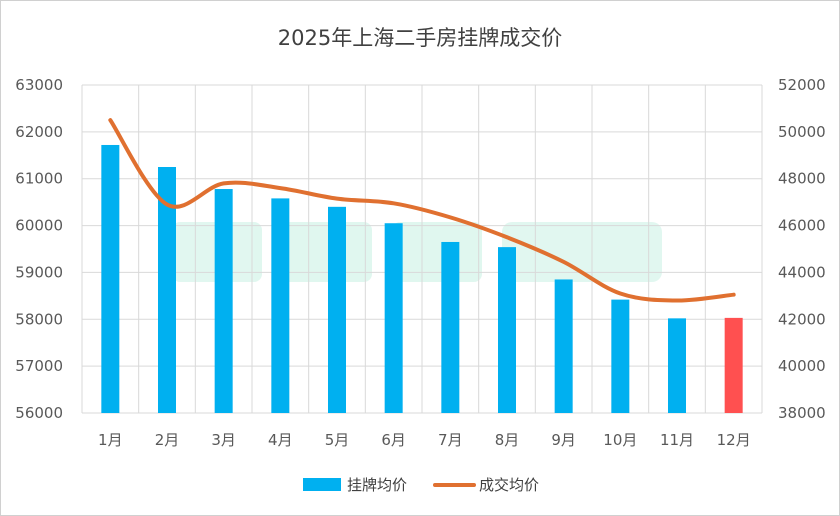 Image resolution: width=840 pixels, height=516 pixels. I want to click on legend-label-transaction-price: 成交均价, so click(509, 485).